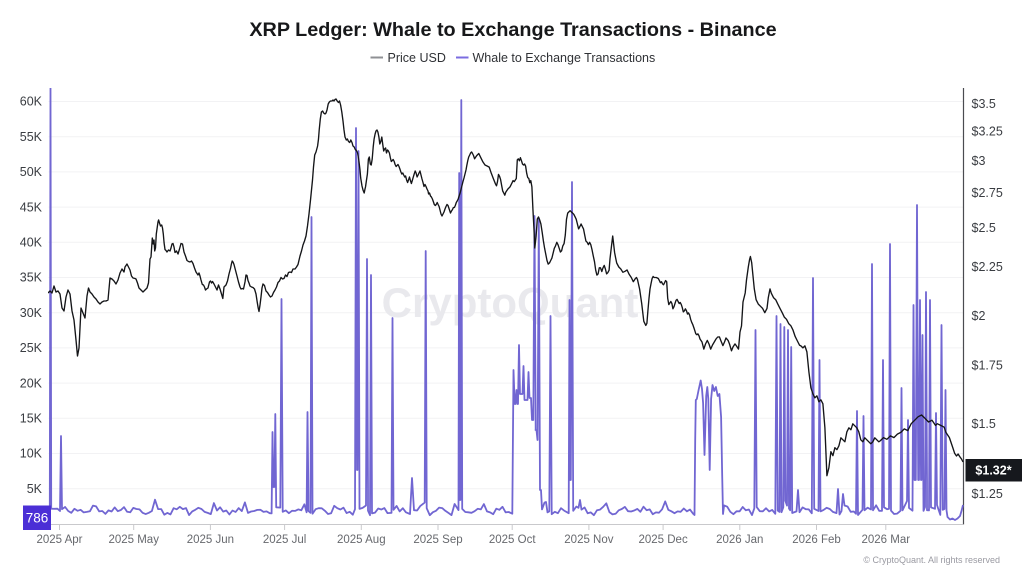  I want to click on svg-text: 2025 May, so click(133, 540).